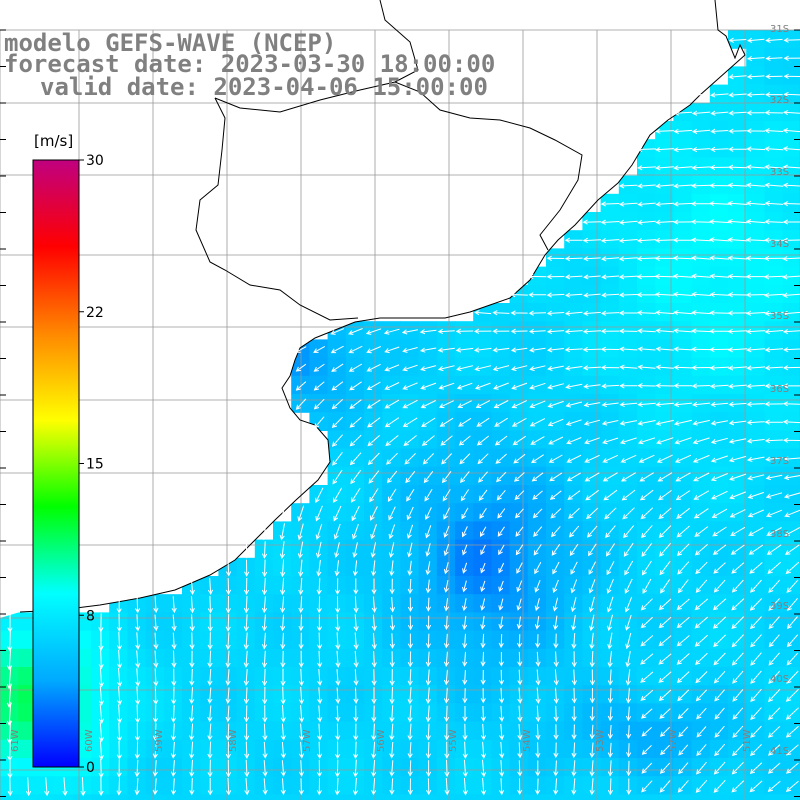 The image size is (800, 800). I want to click on country-border, so click(277, 209).